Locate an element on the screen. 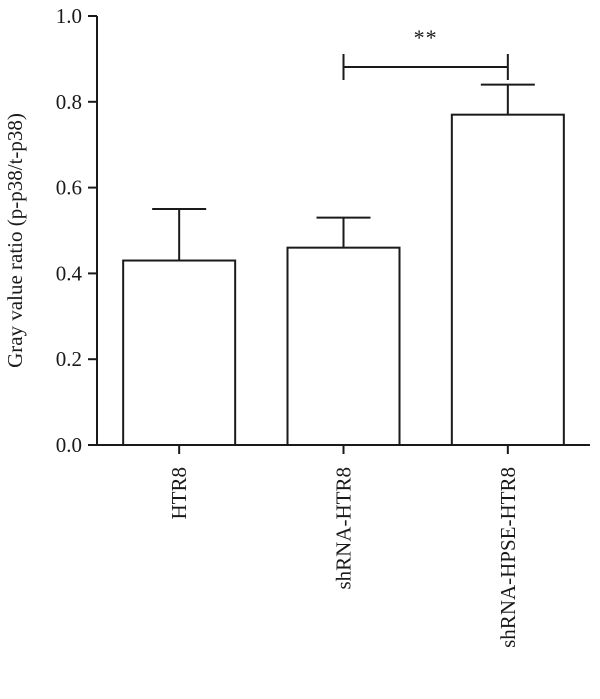 The width and height of the screenshot is (600, 699). y-axis-label: Gray value ratio (p-p38/t-p38) is located at coordinates (15, 240).